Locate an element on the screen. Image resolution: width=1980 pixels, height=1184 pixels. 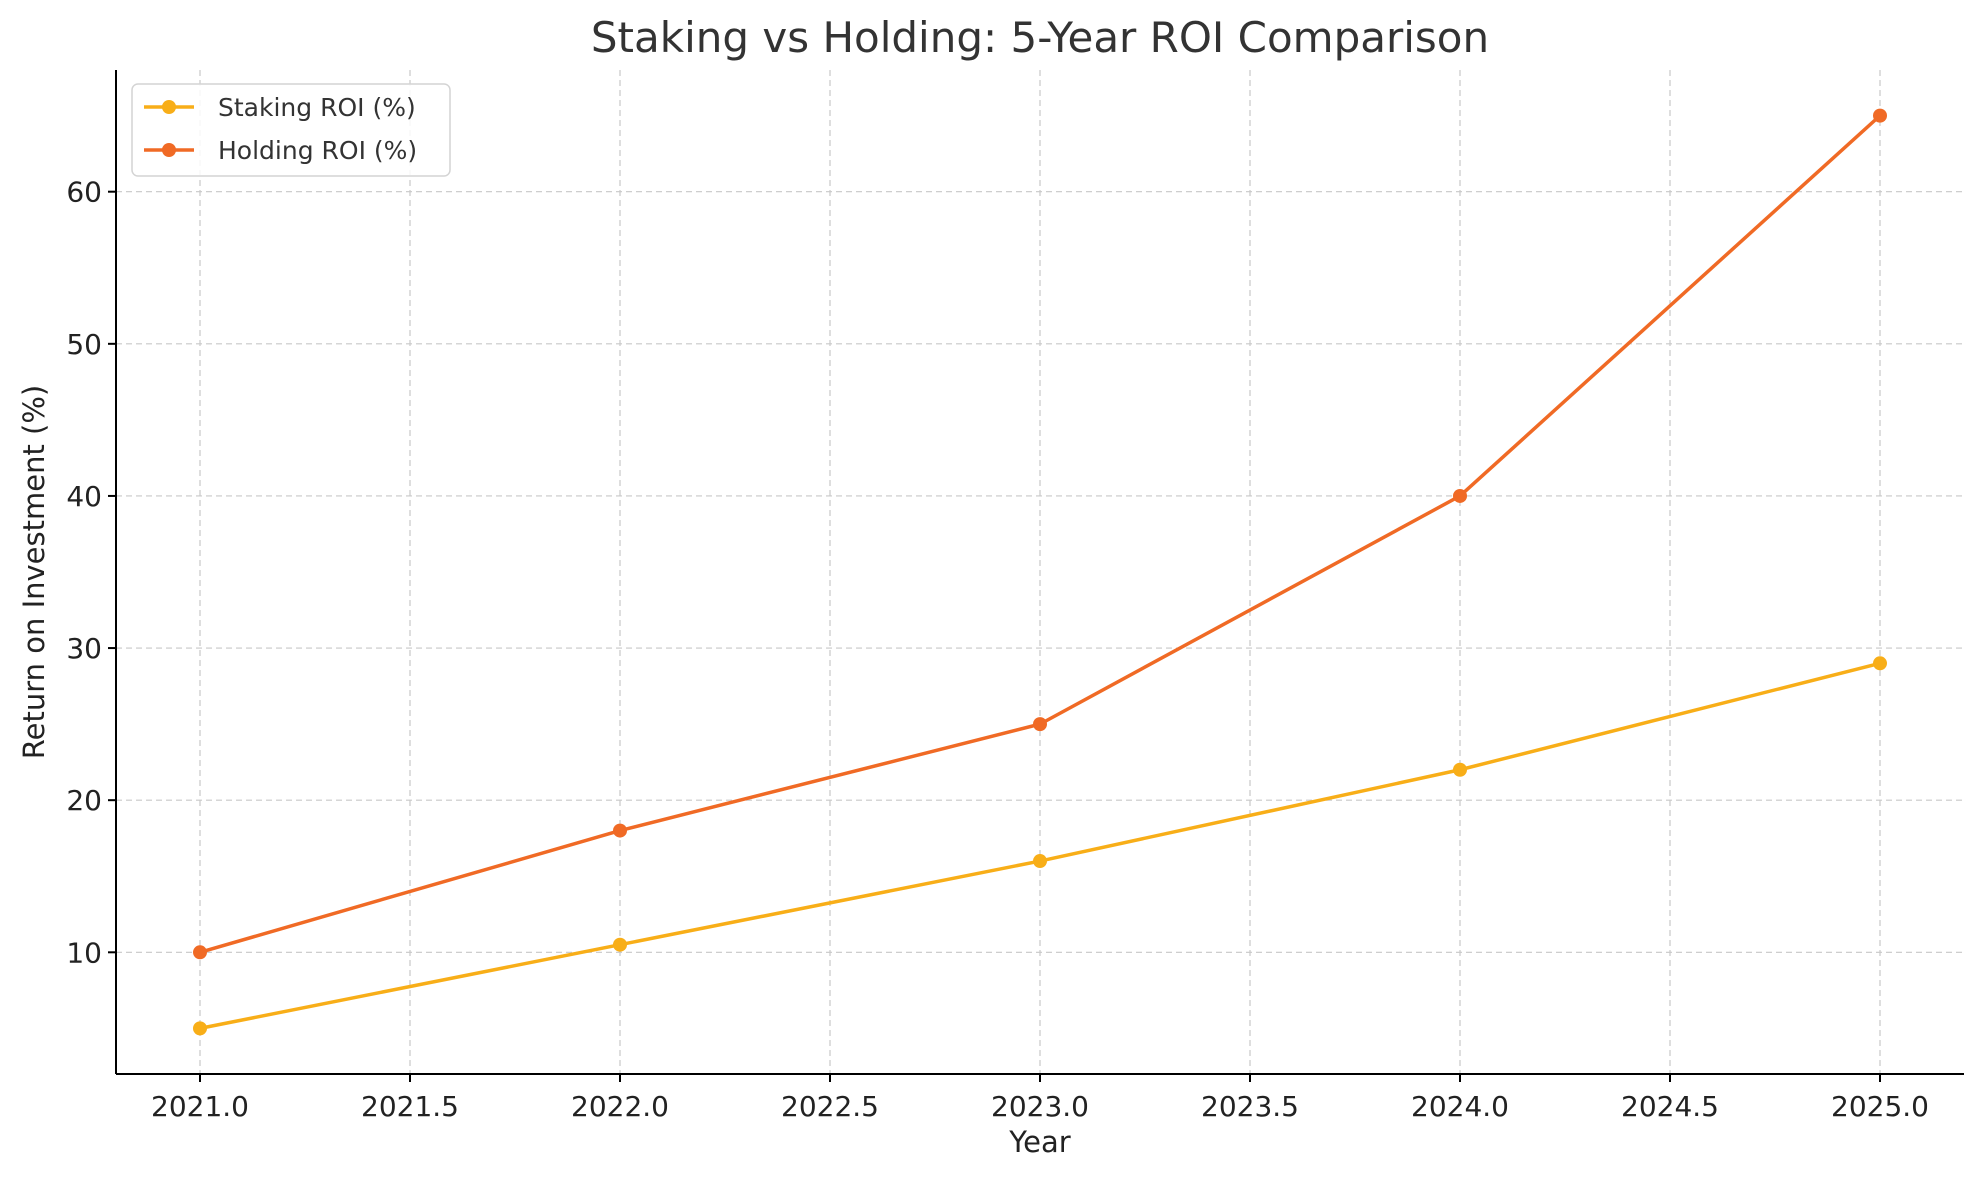
y-ticks: 10 20 30 40 50 60 is located at coordinates (91, 572).